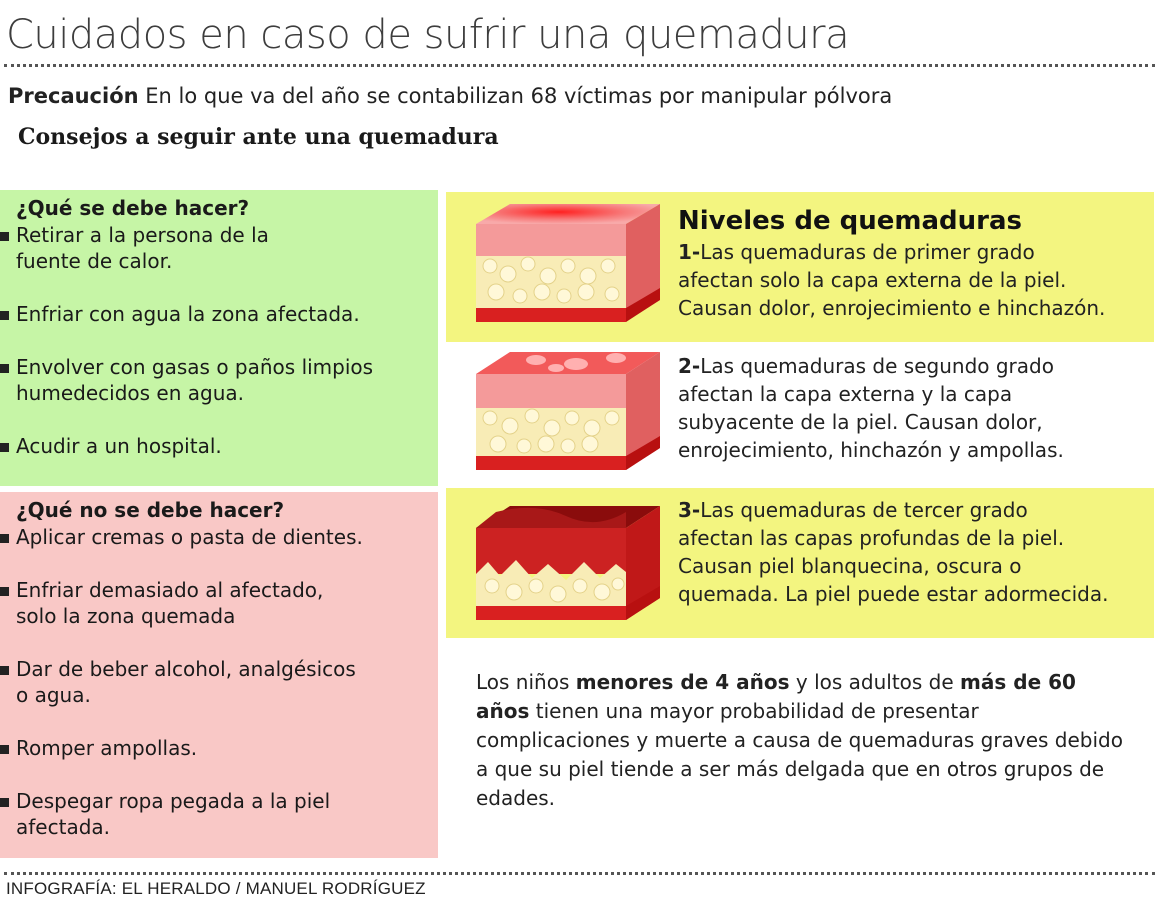 The image size is (1159, 900). What do you see at coordinates (189, 537) in the screenshot?
I see `dont-item-line: Aplicar cremas o pasta de dientes.` at bounding box center [189, 537].